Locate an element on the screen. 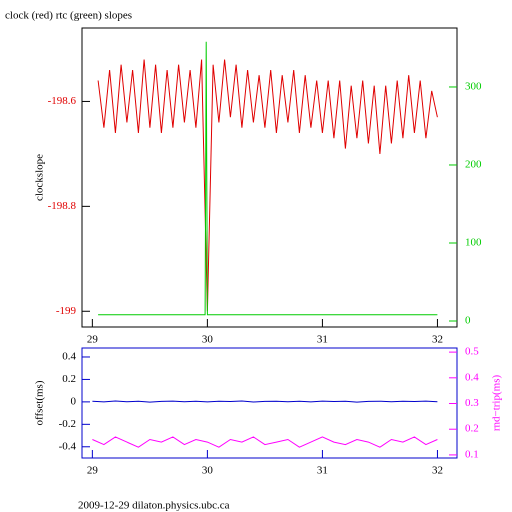 The height and width of the screenshot is (512, 512). y2-tick-label: 300 is located at coordinates (473, 87).